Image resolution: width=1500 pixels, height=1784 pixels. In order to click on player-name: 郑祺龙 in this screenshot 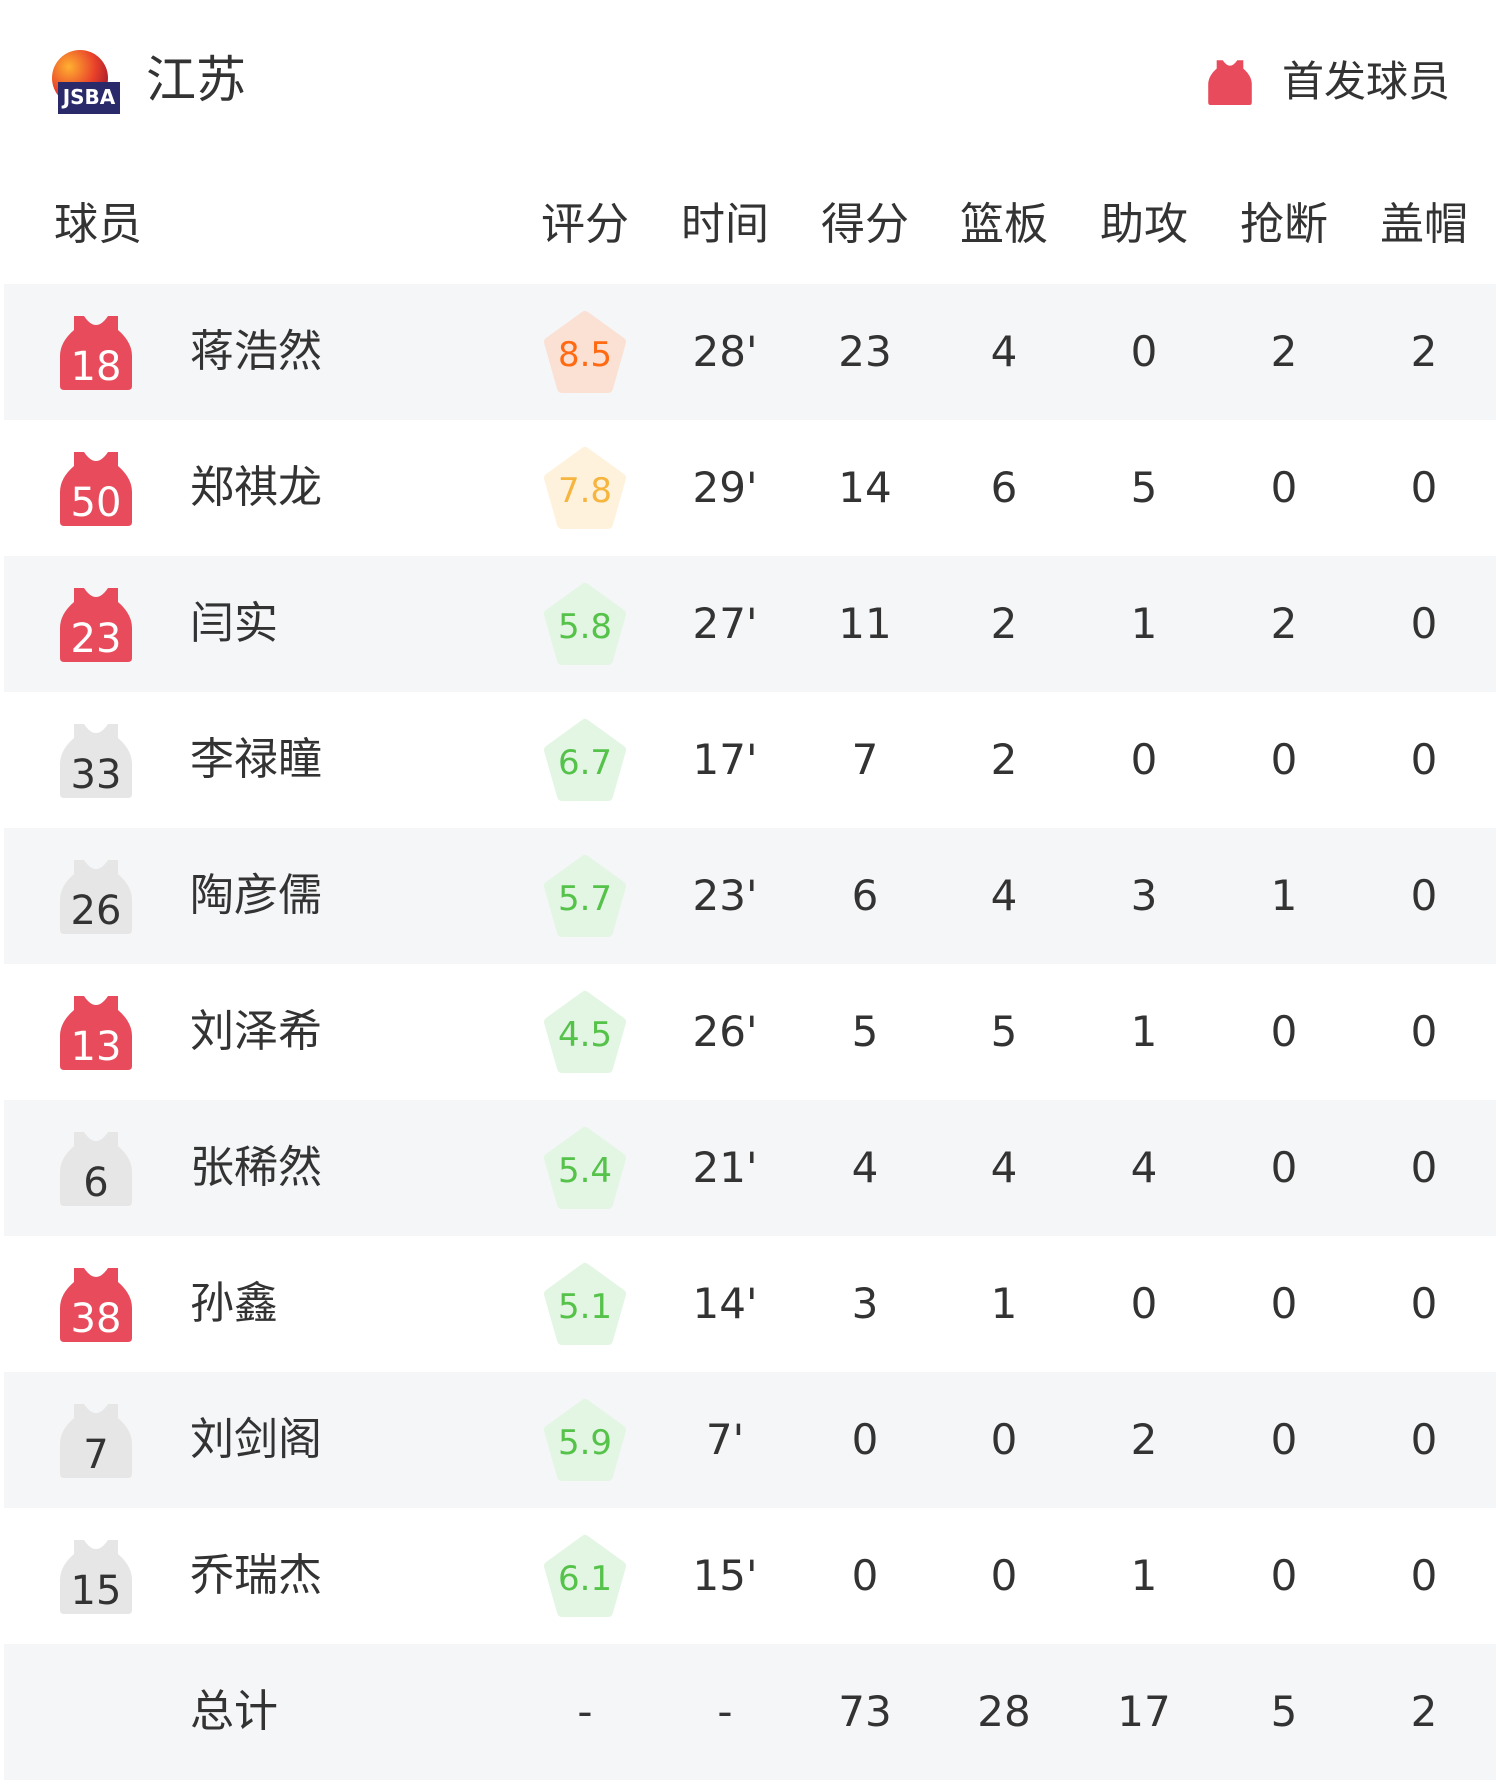, I will do `click(256, 487)`.